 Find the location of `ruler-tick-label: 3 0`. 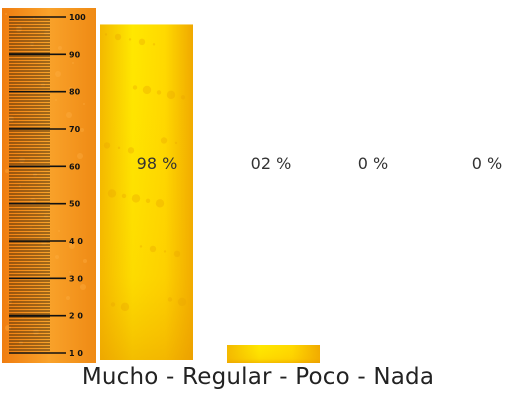

ruler-tick-label: 3 0 is located at coordinates (76, 278).